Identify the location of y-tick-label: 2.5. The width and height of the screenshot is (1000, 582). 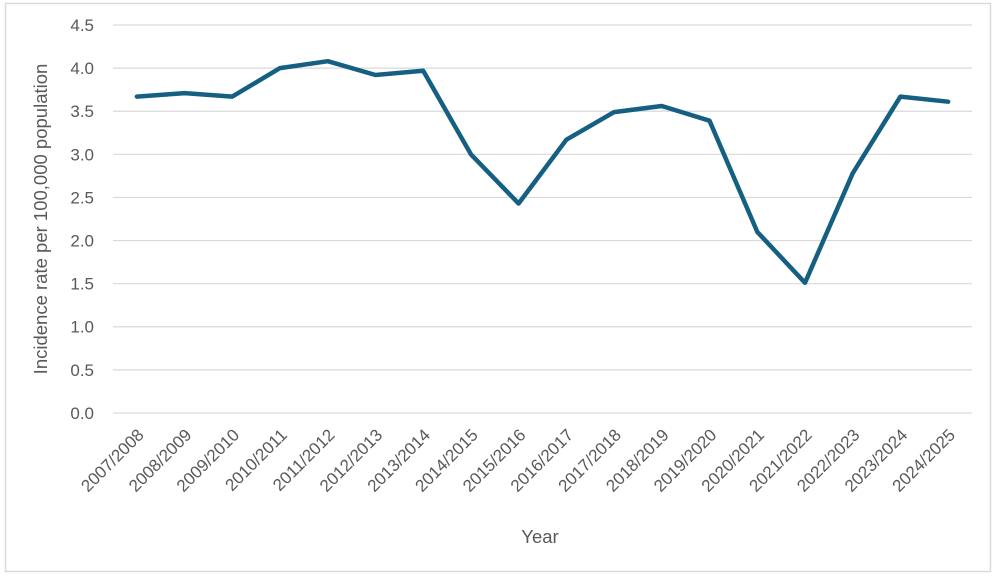
(82, 197).